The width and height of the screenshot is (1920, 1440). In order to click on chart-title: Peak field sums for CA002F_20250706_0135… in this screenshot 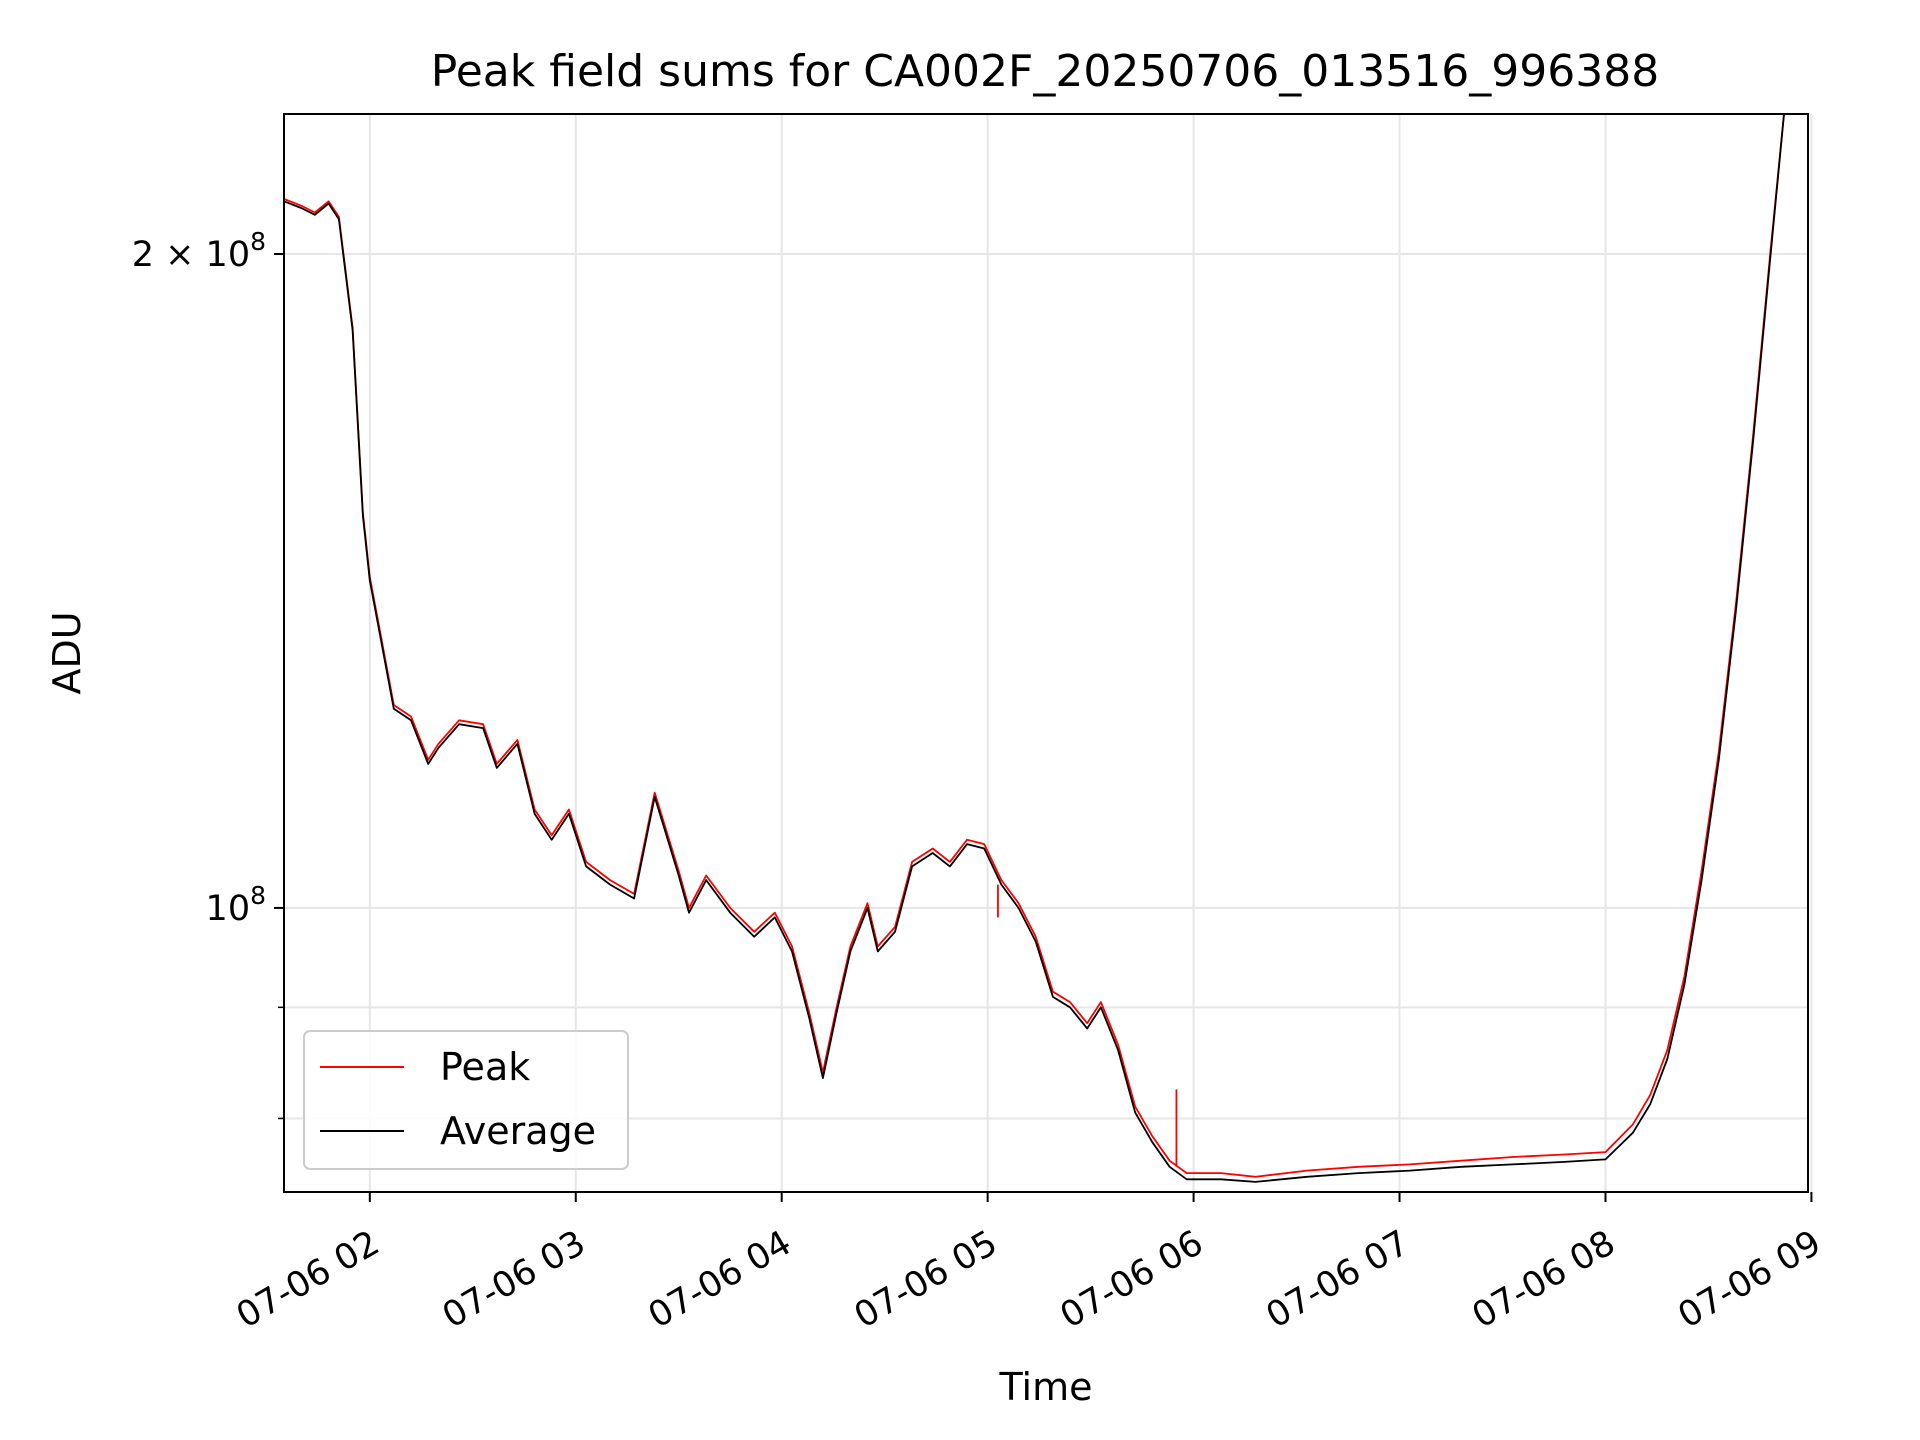, I will do `click(1045, 71)`.